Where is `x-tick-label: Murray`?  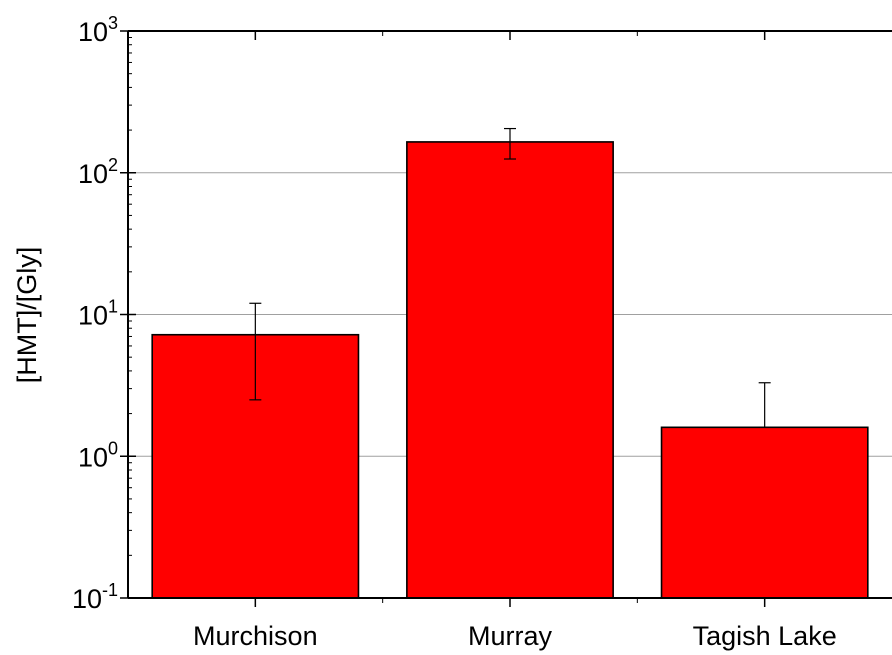
x-tick-label: Murray is located at coordinates (510, 636).